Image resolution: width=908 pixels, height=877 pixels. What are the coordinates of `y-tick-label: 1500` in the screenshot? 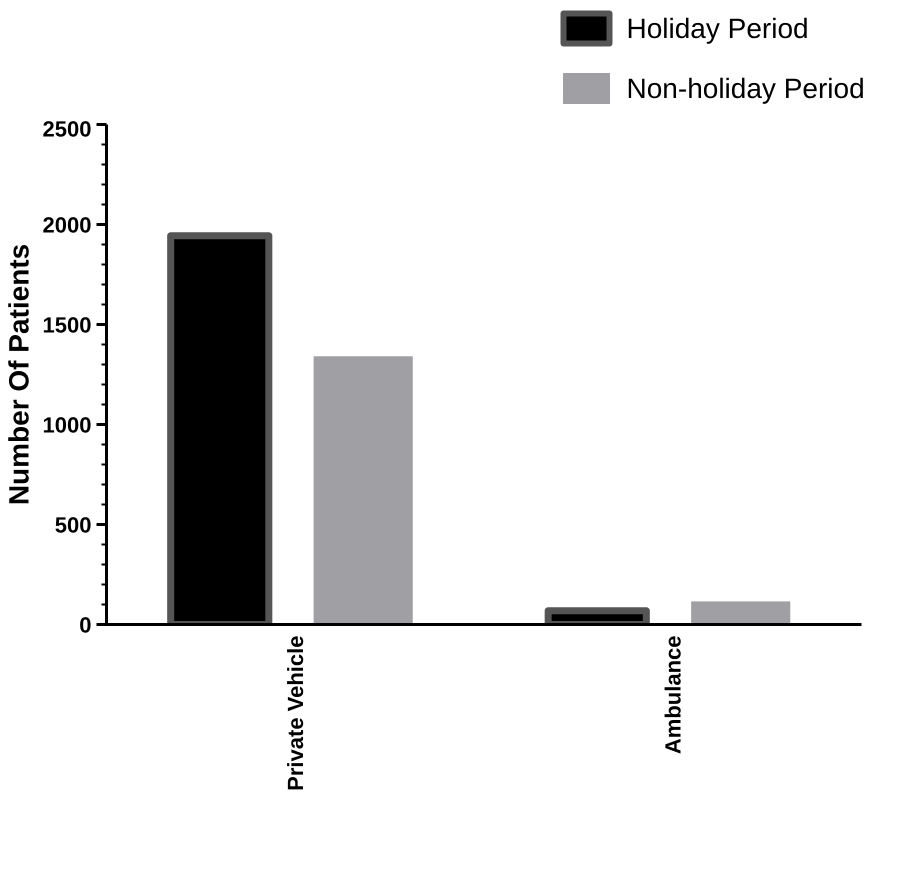 It's located at (67, 325).